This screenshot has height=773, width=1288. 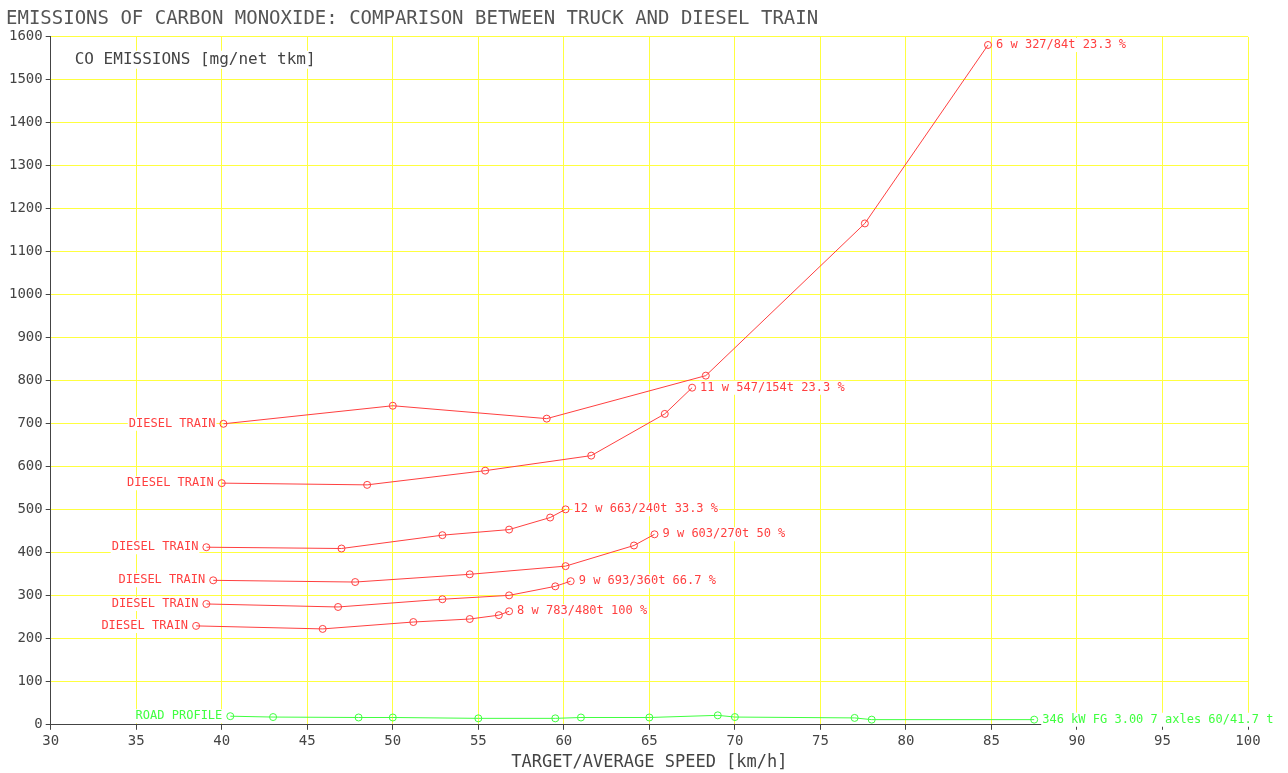 What do you see at coordinates (51, 739) in the screenshot?
I see `x-tick-label: 30` at bounding box center [51, 739].